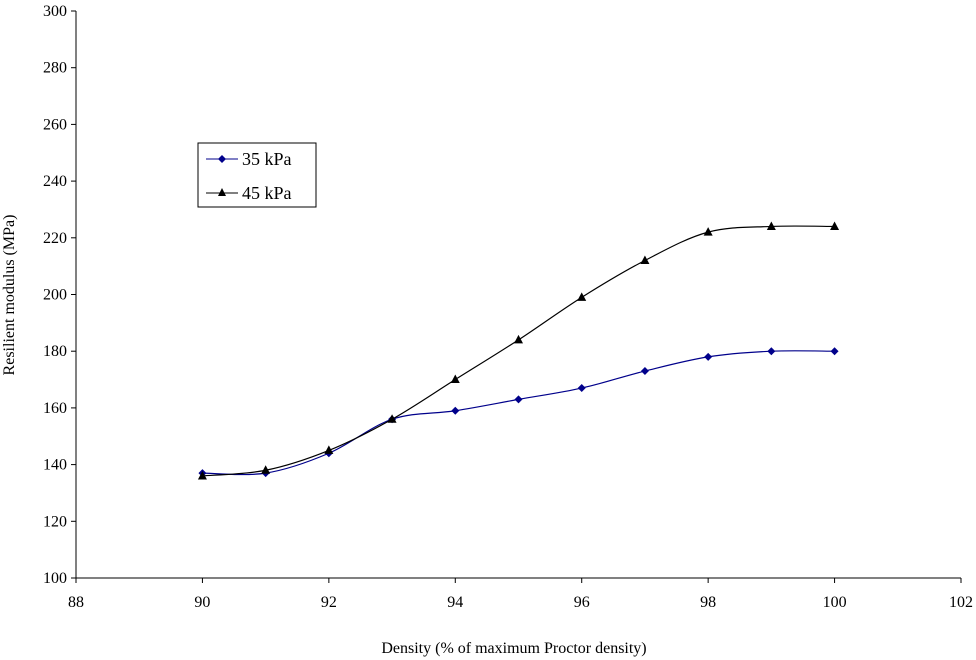 The height and width of the screenshot is (660, 976). Describe the element at coordinates (9, 295) in the screenshot. I see `y-axis-label: Resilient modulus (MPa)` at that location.